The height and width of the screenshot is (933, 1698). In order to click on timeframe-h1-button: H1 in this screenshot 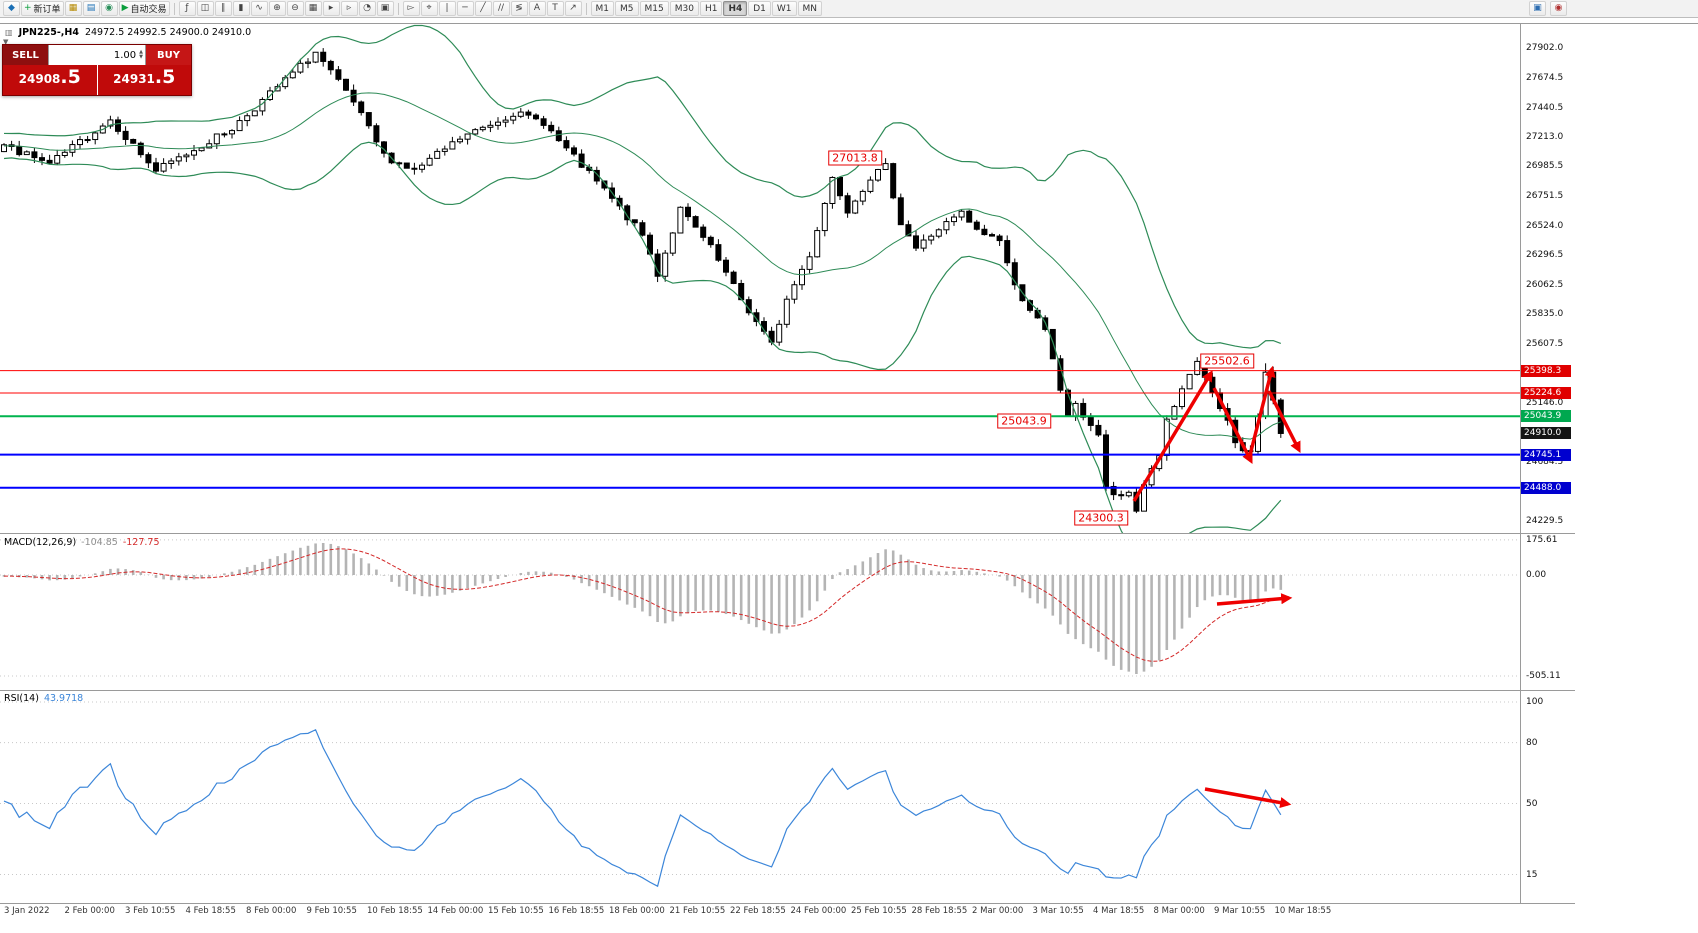, I will do `click(711, 8)`.